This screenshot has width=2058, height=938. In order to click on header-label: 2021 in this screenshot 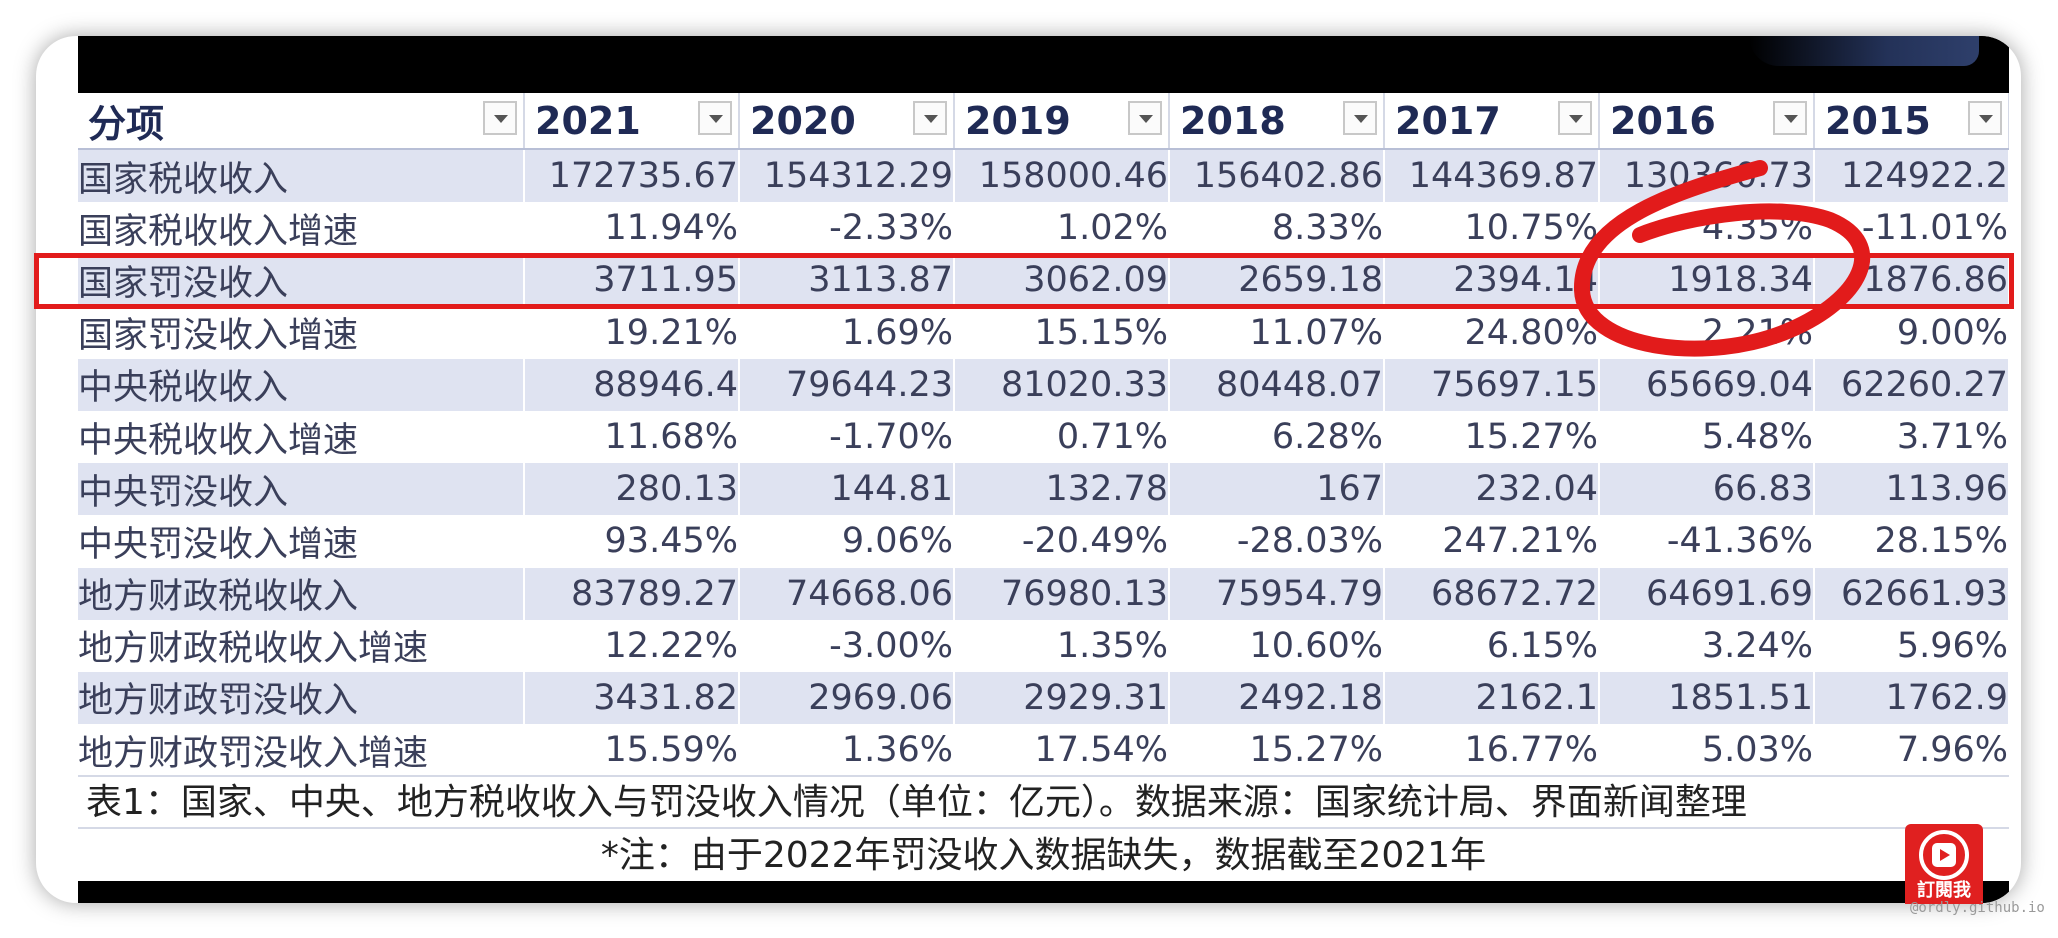, I will do `click(588, 120)`.